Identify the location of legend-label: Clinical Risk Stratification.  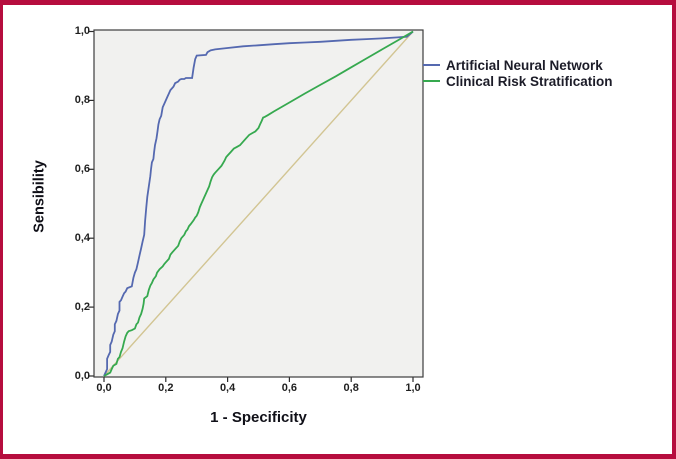
(529, 81).